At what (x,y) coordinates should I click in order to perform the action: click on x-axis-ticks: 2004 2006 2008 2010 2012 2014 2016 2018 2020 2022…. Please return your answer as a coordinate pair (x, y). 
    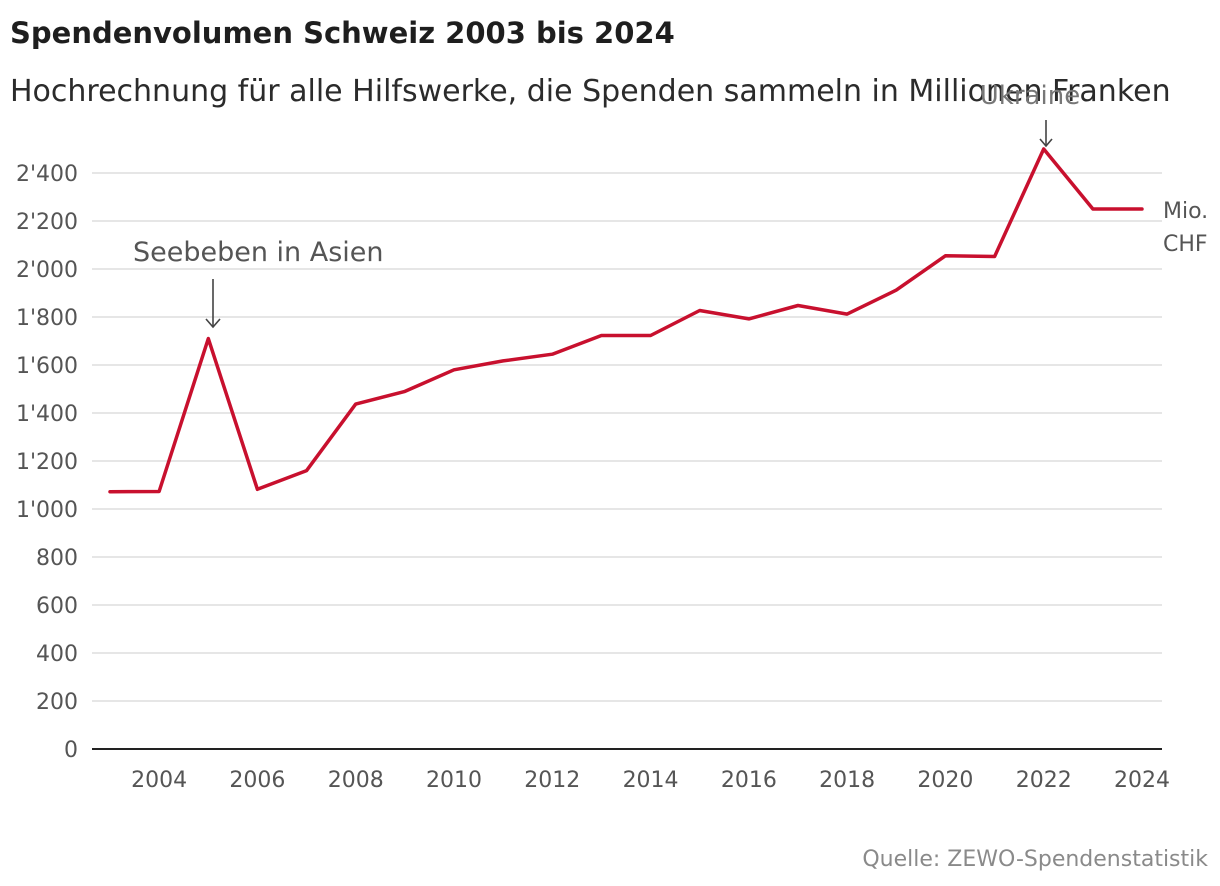
    Looking at the image, I should click on (650, 780).